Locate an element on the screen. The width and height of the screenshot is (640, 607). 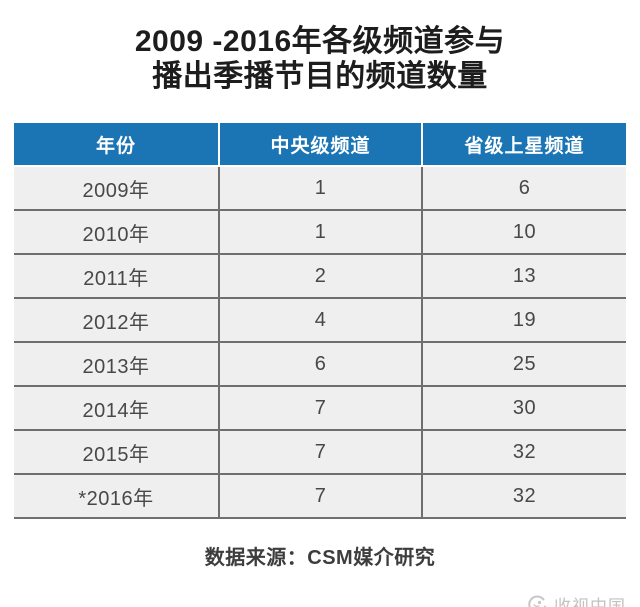
table-cell-central: 6 is located at coordinates (320, 364).